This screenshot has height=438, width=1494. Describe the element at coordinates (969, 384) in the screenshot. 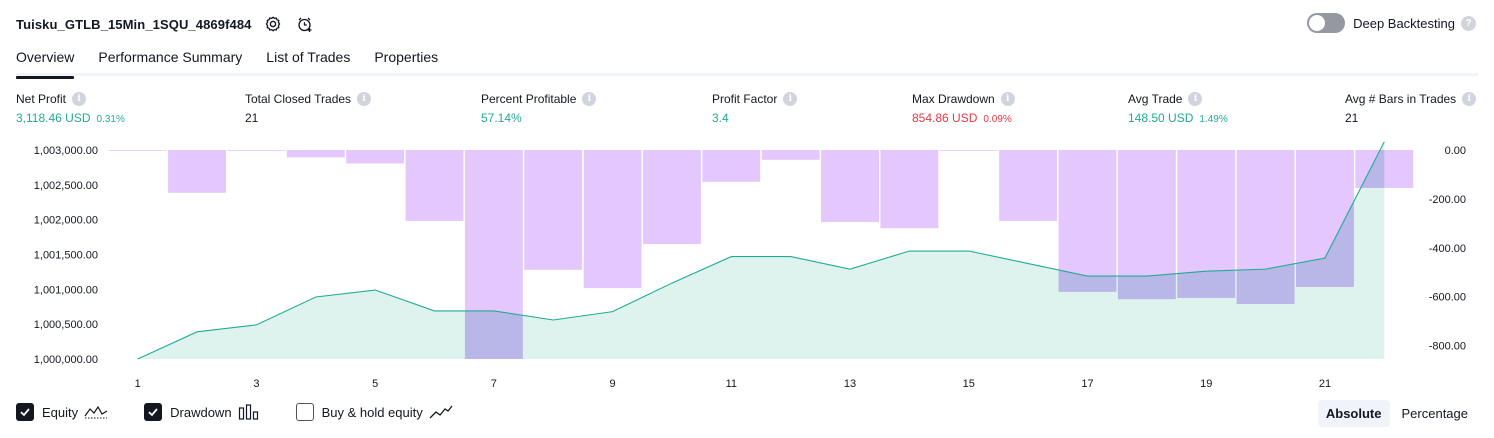

I see `x-axis-tick: 15` at that location.